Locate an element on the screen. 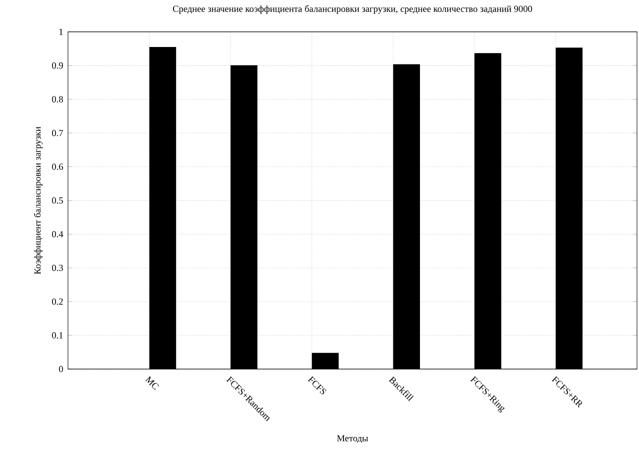  chart-title: Среднее значение коэффициента балансировки загрузки, среднее количество заданий 9000 is located at coordinates (352, 9).